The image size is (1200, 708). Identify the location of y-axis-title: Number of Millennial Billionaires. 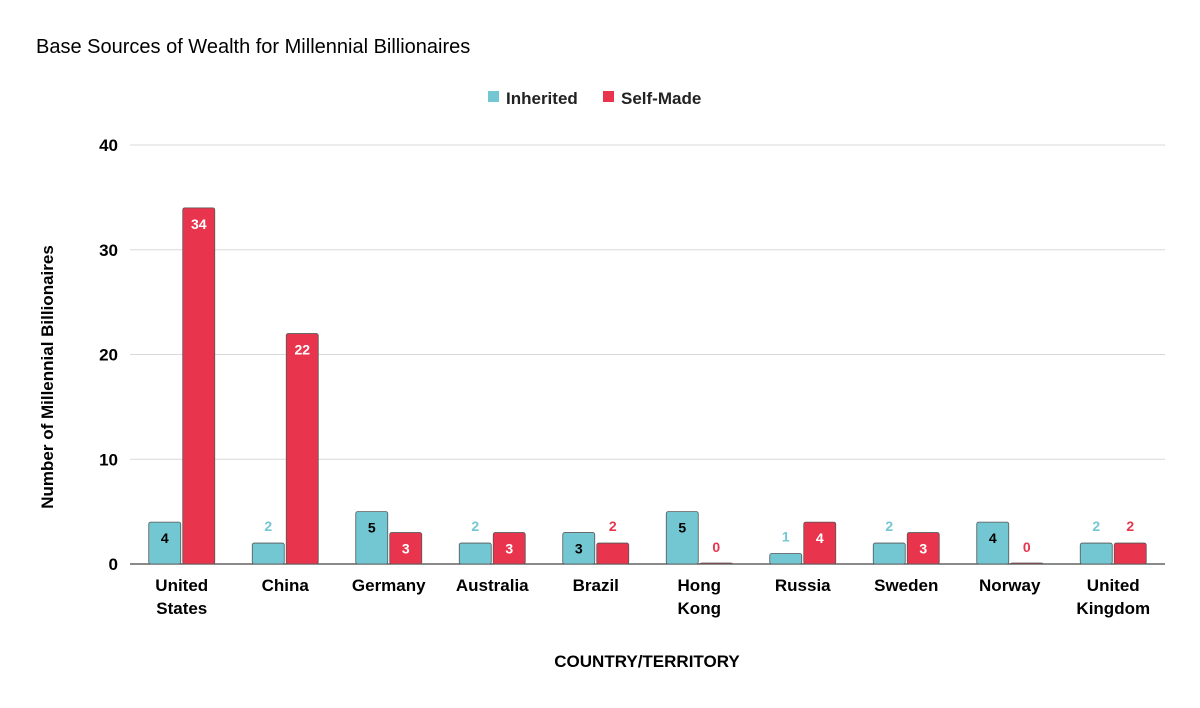
(47, 377).